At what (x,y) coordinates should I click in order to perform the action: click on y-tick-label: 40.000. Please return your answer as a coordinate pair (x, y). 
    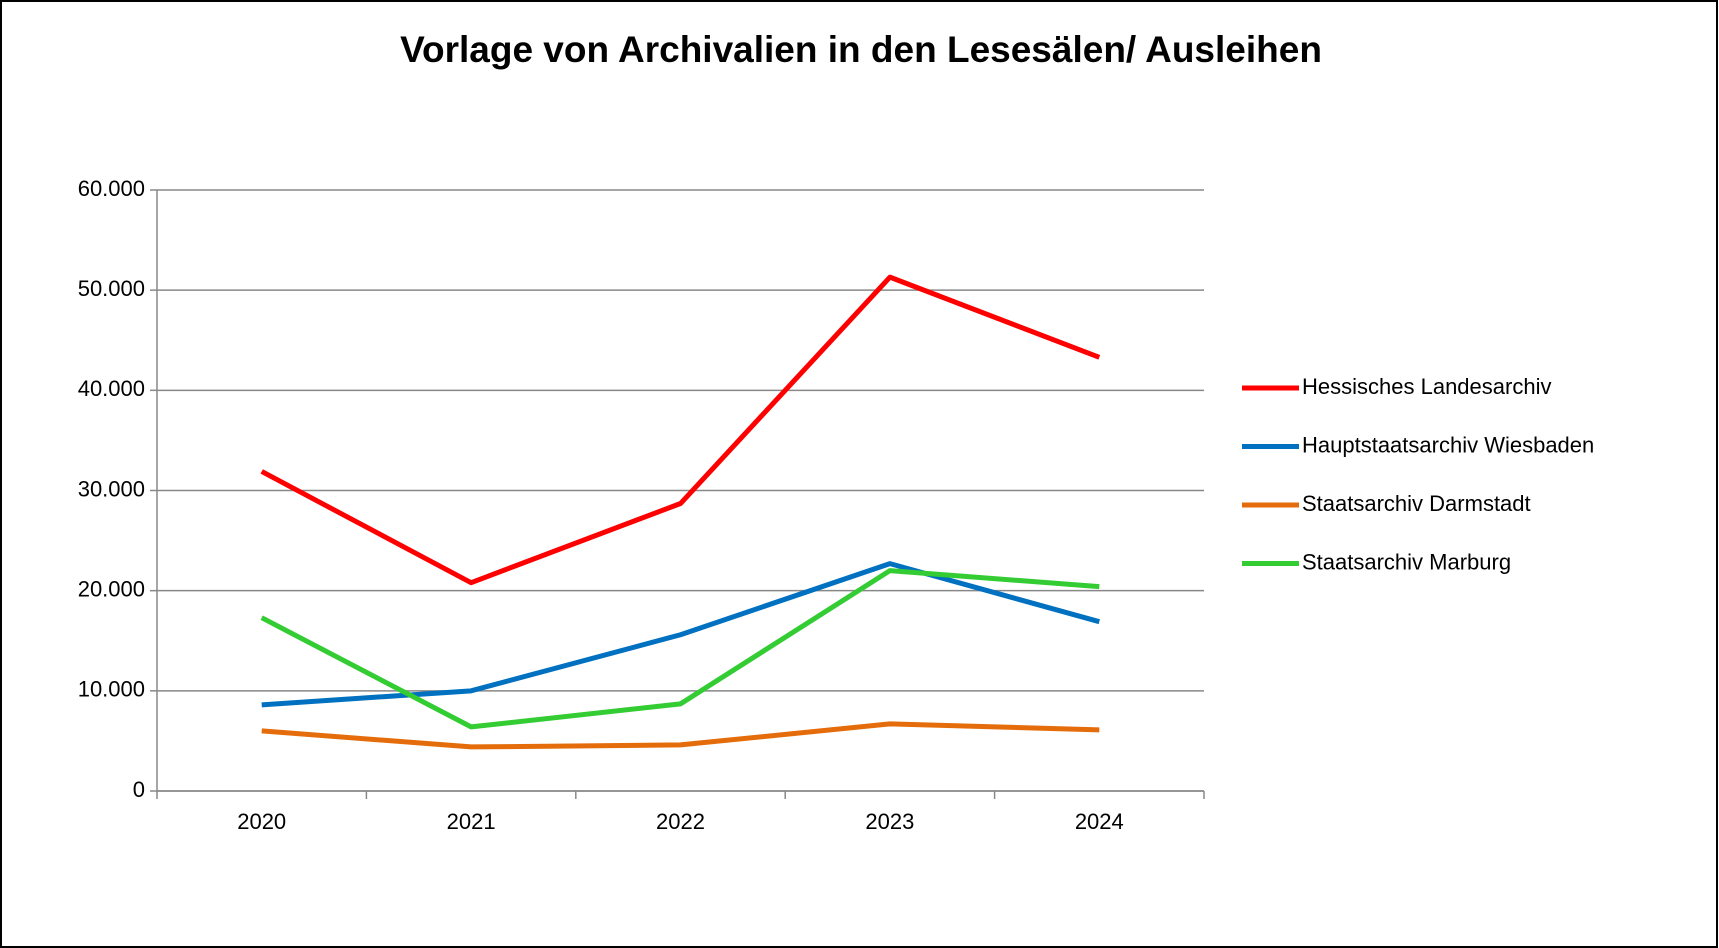
    Looking at the image, I should click on (111, 388).